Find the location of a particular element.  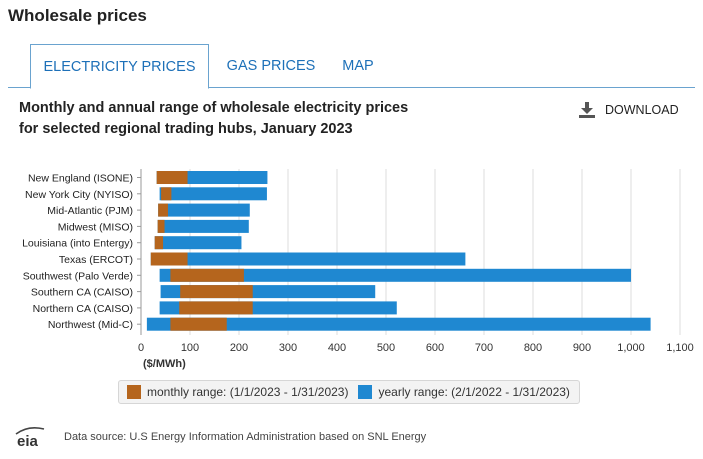

download-button: DOWNLOAD is located at coordinates (628, 110).